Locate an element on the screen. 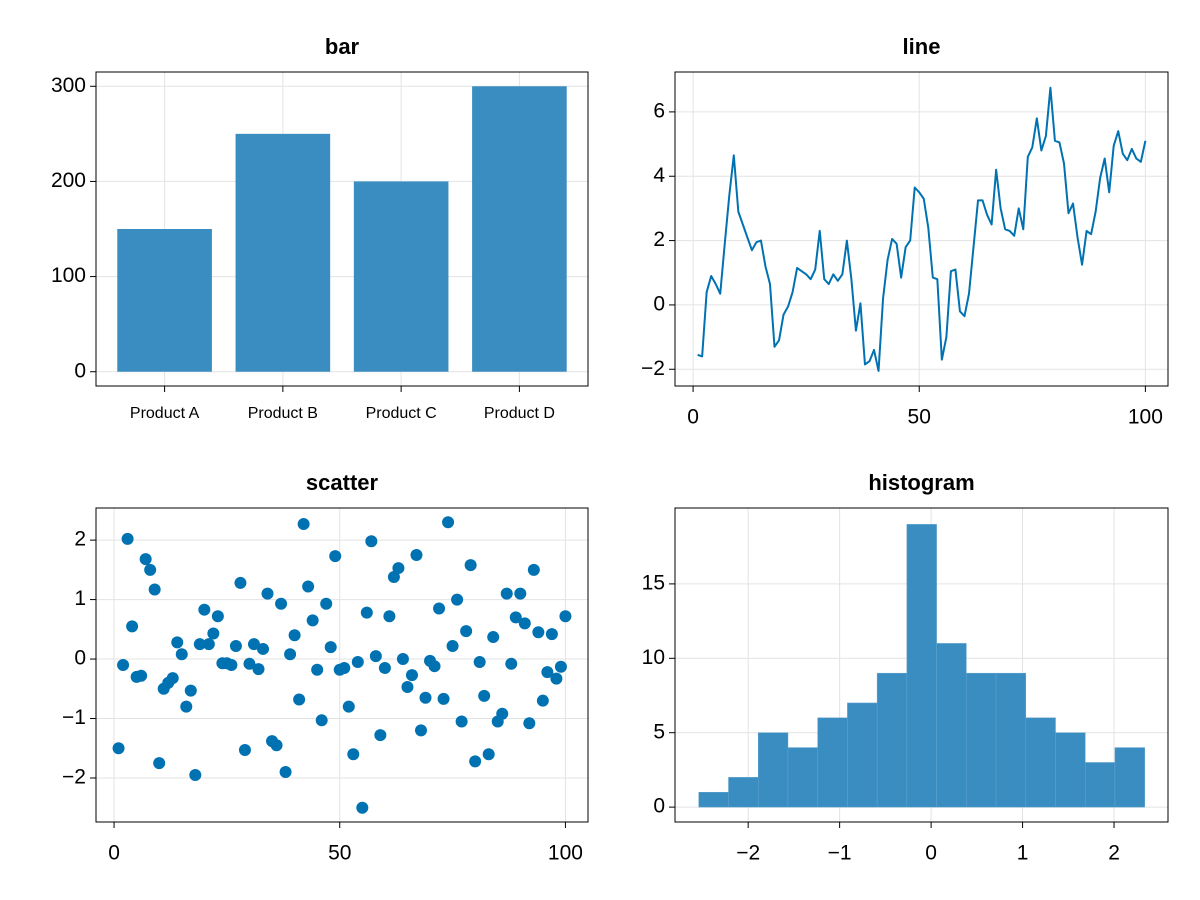  y-tick-label: 4 is located at coordinates (659, 175).